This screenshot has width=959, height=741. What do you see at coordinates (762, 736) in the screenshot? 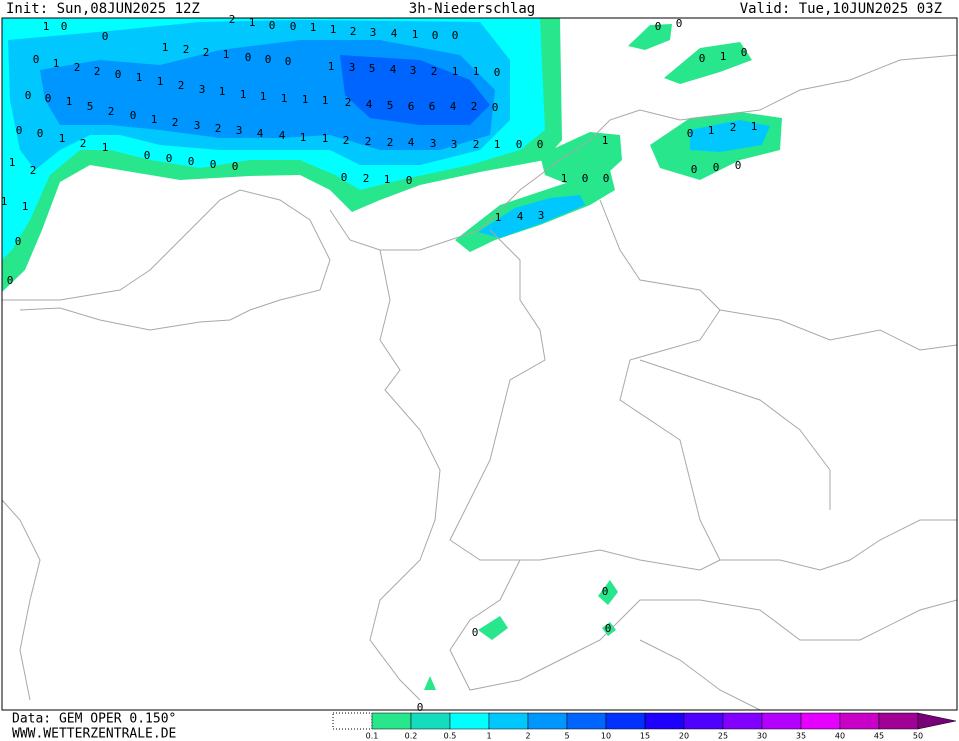
I see `colorbar-label: 30` at bounding box center [762, 736].